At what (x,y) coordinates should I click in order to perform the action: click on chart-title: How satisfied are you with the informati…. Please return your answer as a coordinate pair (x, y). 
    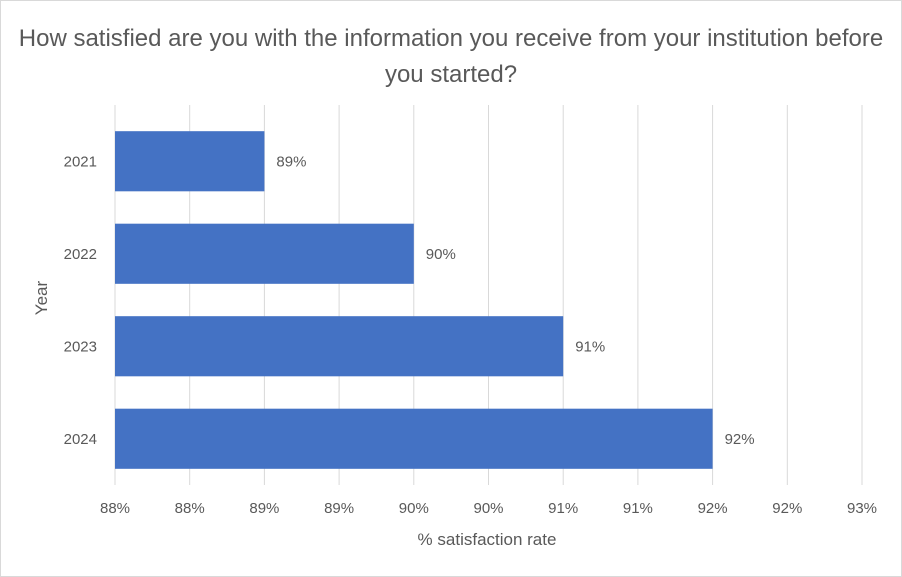
    Looking at the image, I should click on (451, 56).